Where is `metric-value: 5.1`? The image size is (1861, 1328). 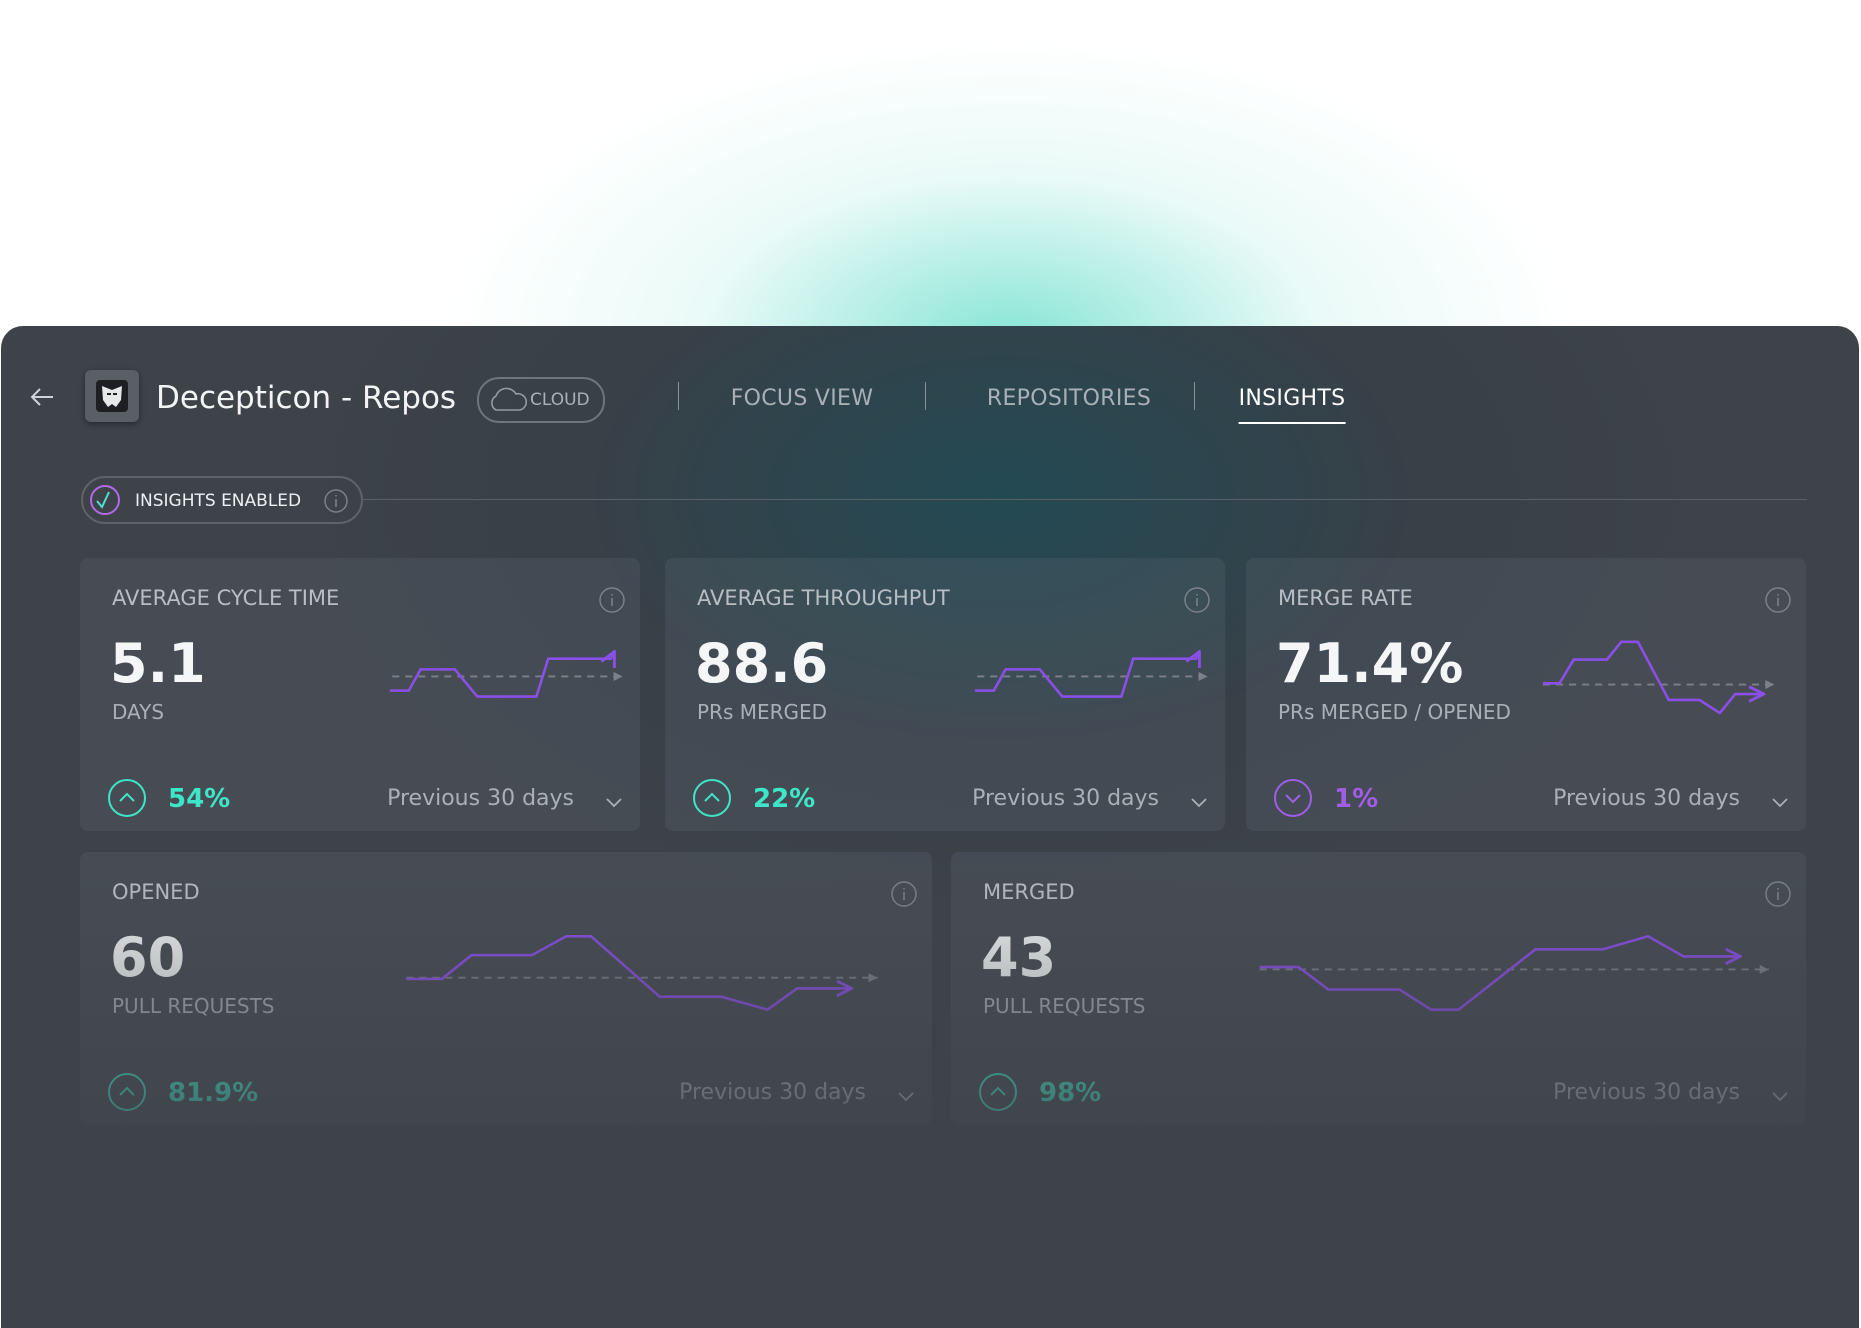 metric-value: 5.1 is located at coordinates (158, 663).